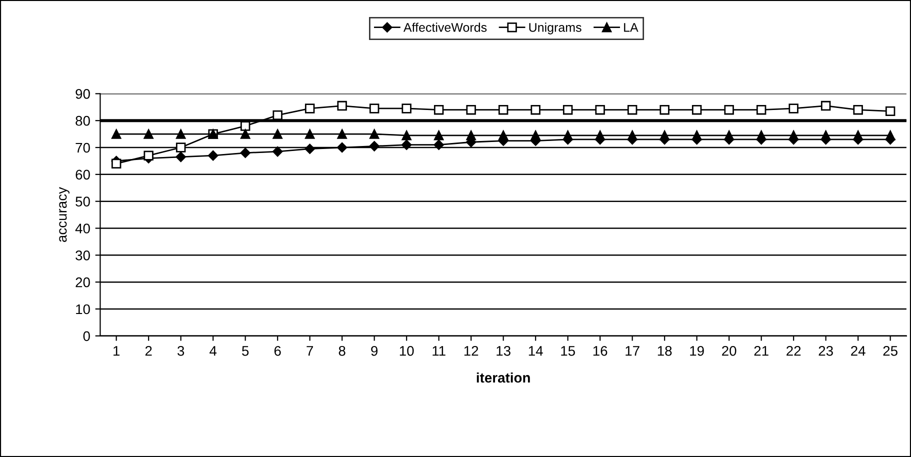  Describe the element at coordinates (342, 351) in the screenshot. I see `x-tick-label: 8` at that location.